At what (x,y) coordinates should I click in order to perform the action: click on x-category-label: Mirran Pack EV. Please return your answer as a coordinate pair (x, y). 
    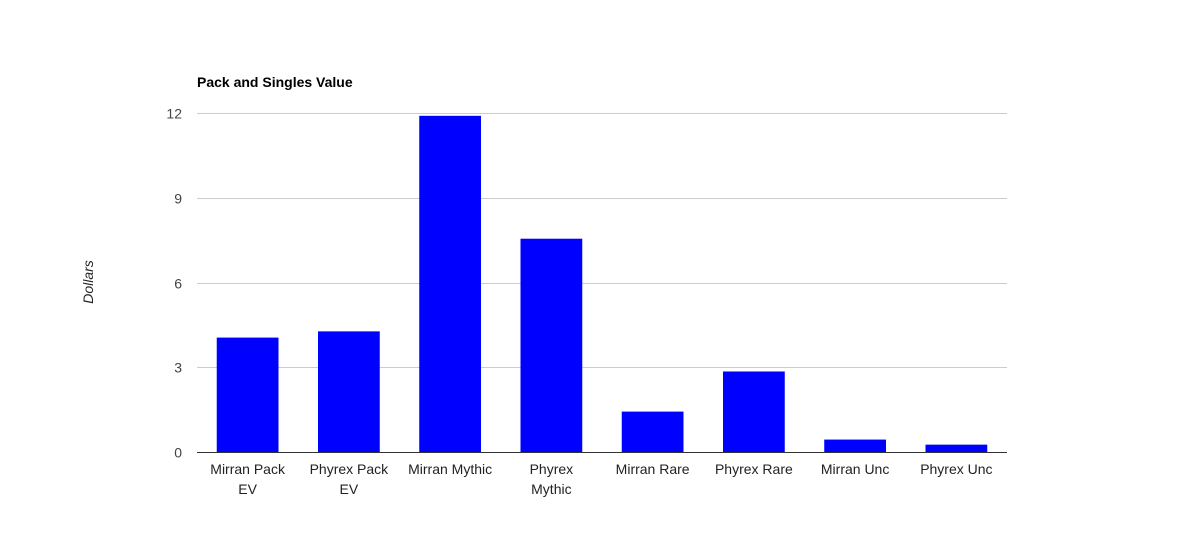
    Looking at the image, I should click on (248, 479).